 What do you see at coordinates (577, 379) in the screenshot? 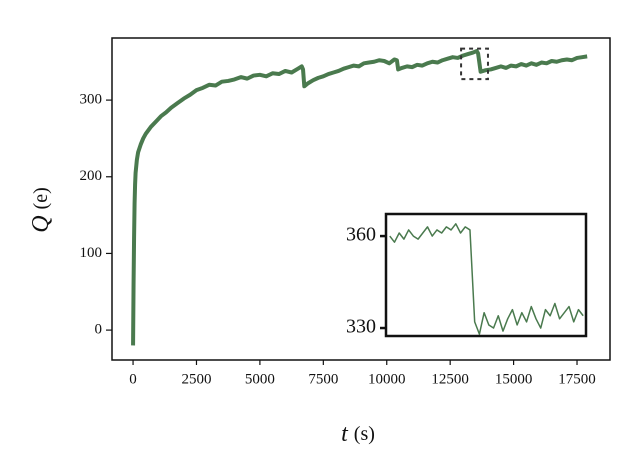
I see `x-tick-label: 17500` at bounding box center [577, 379].